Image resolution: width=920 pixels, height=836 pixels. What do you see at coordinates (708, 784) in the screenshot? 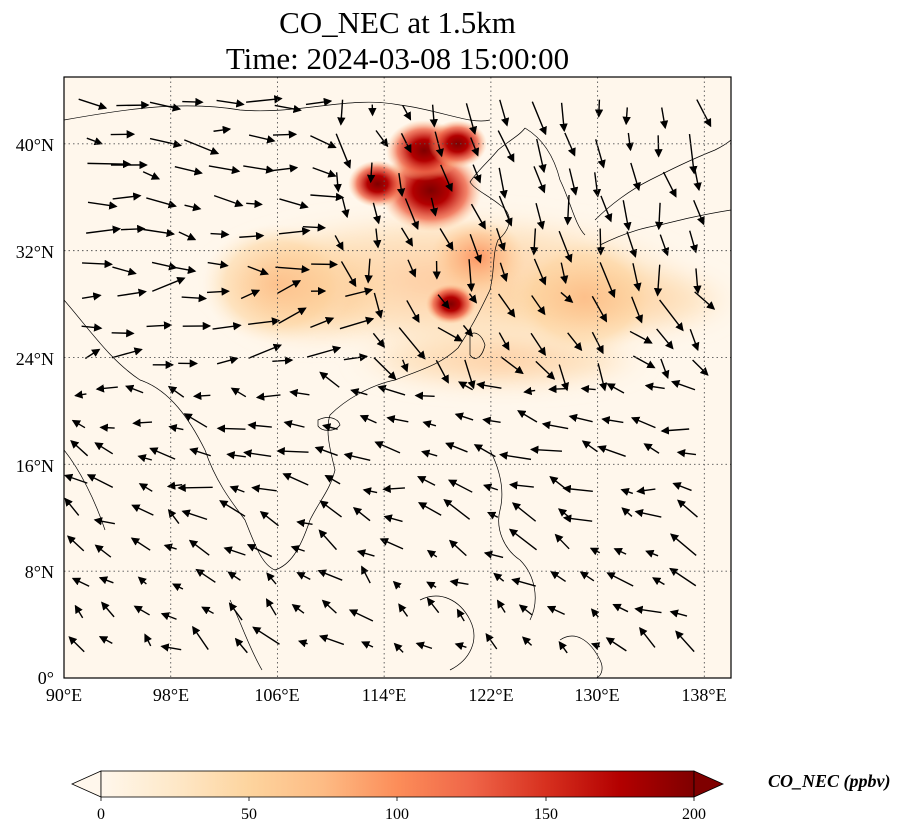
I see `colorbar-extend-max` at bounding box center [708, 784].